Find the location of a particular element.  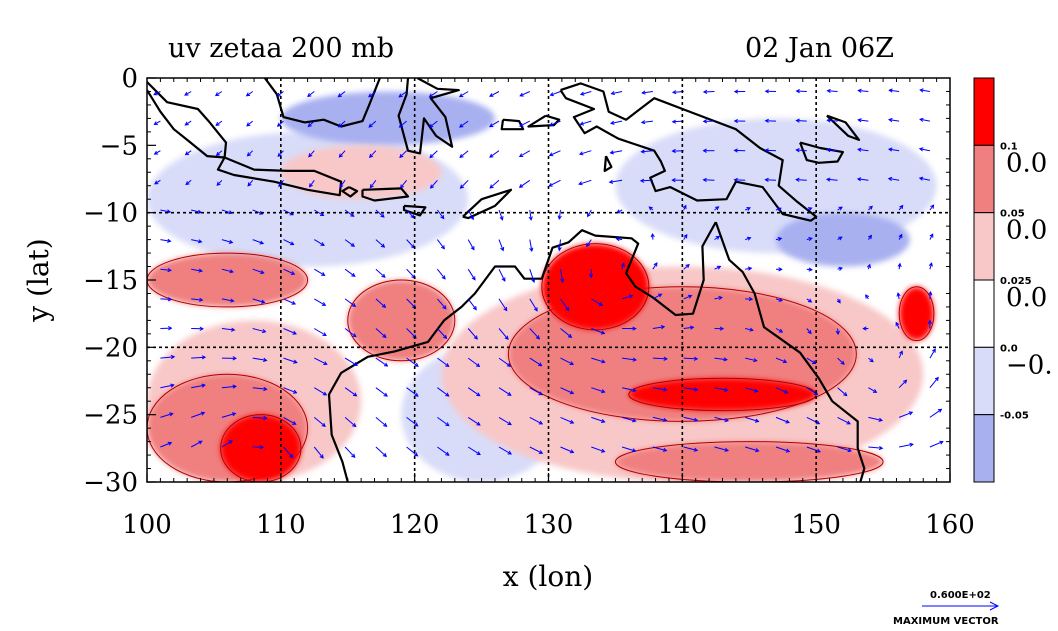

coastline is located at coordinates (279, 176).